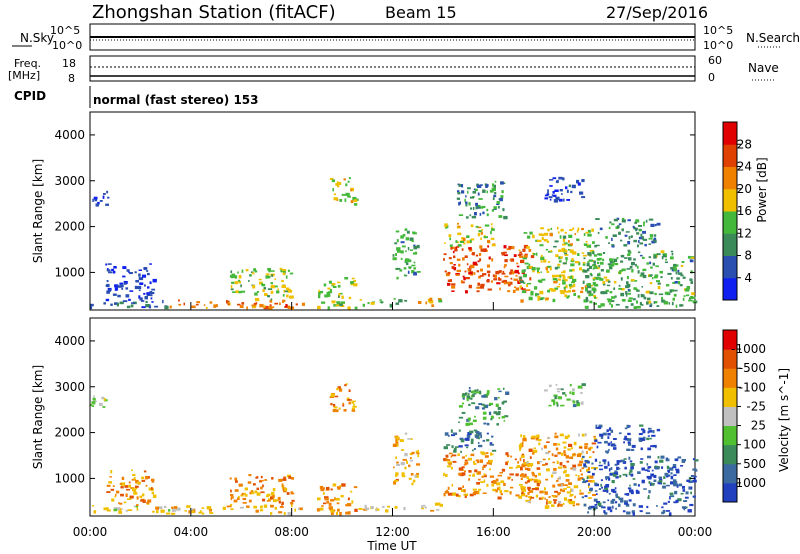 This screenshot has width=800, height=554. What do you see at coordinates (69, 63) in the screenshot?
I see `freq-tick-top: 18` at bounding box center [69, 63].